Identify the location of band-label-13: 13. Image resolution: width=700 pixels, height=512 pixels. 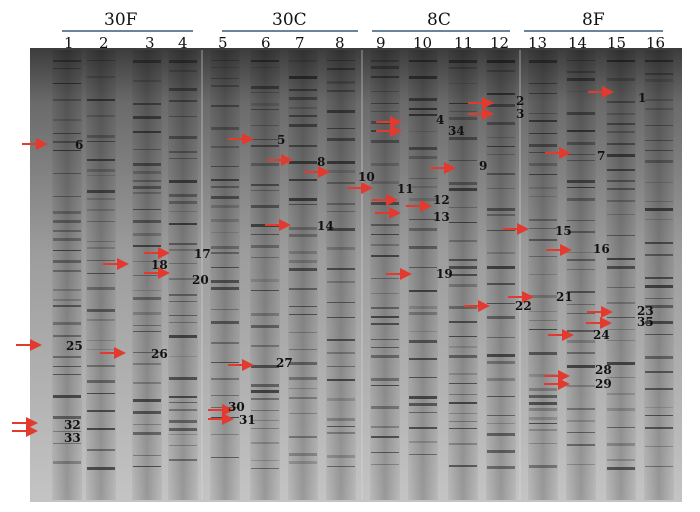
(441, 217).